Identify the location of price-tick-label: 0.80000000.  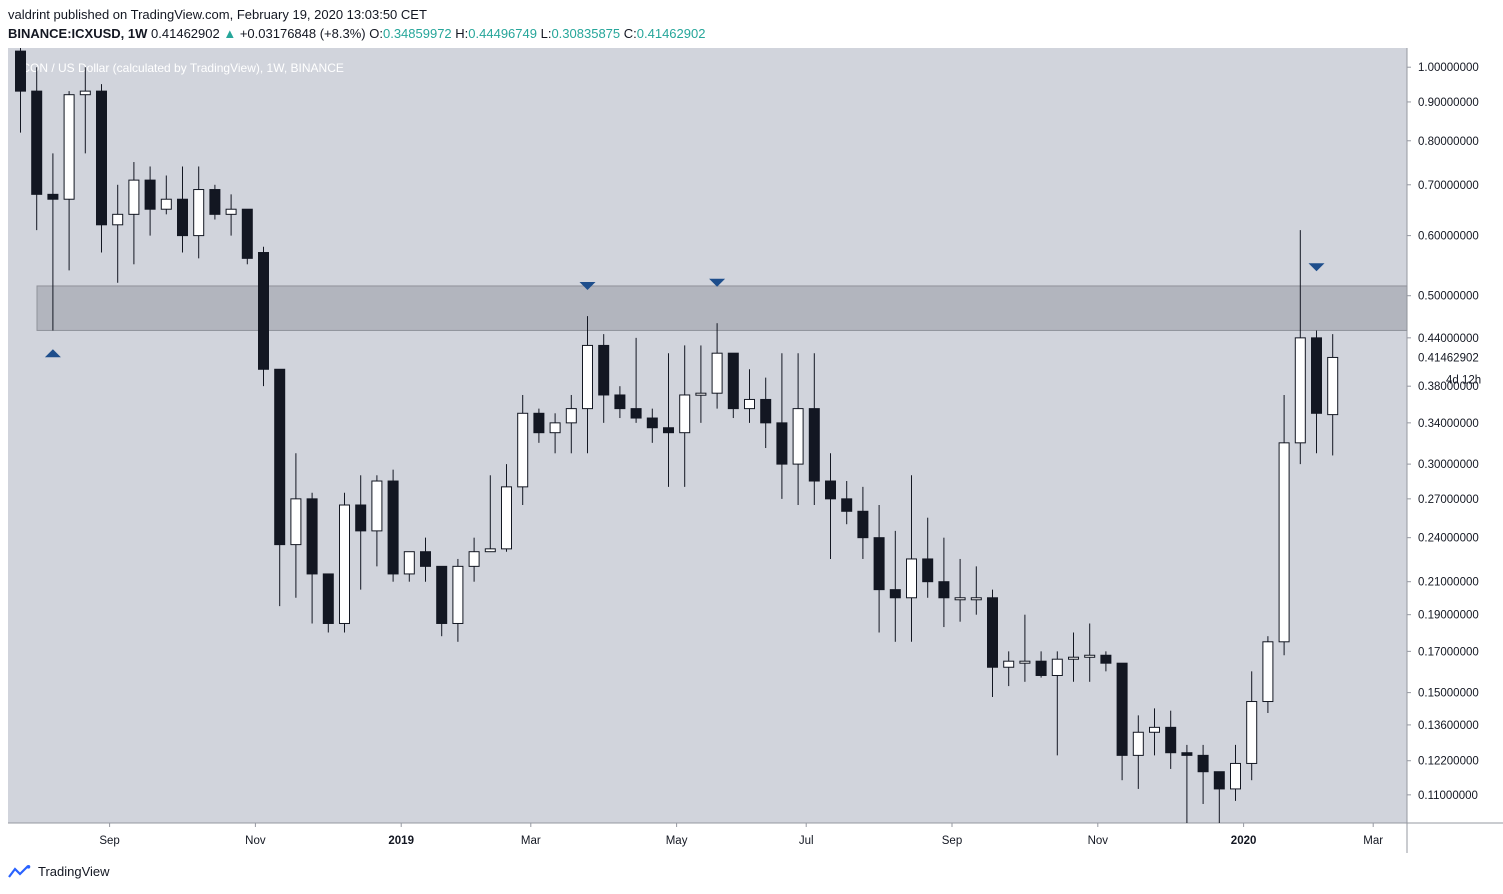
(1448, 142).